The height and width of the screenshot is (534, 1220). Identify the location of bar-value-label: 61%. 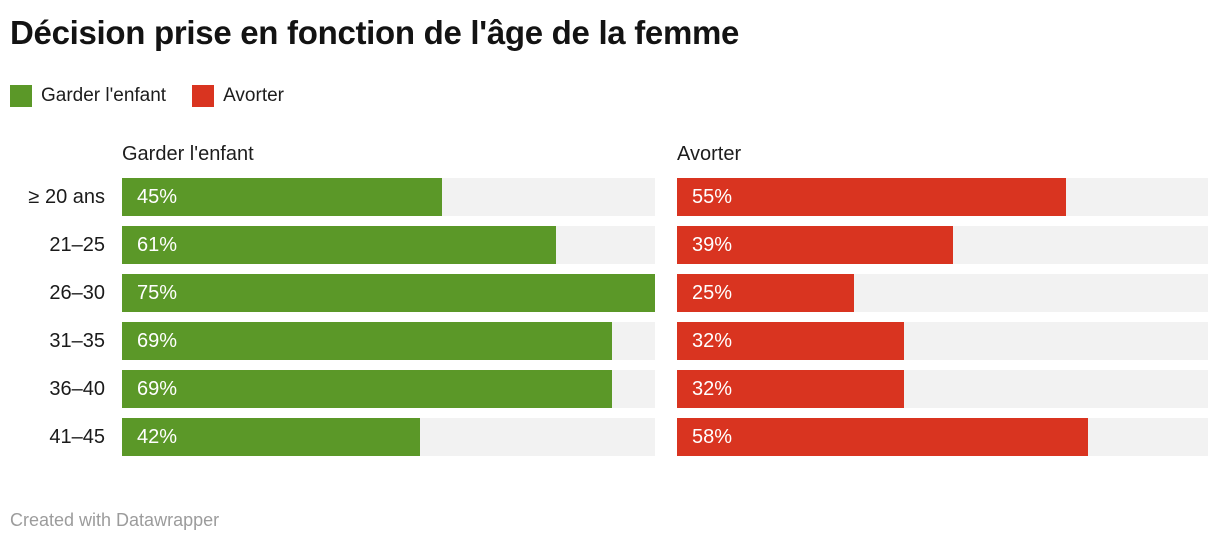
(157, 244).